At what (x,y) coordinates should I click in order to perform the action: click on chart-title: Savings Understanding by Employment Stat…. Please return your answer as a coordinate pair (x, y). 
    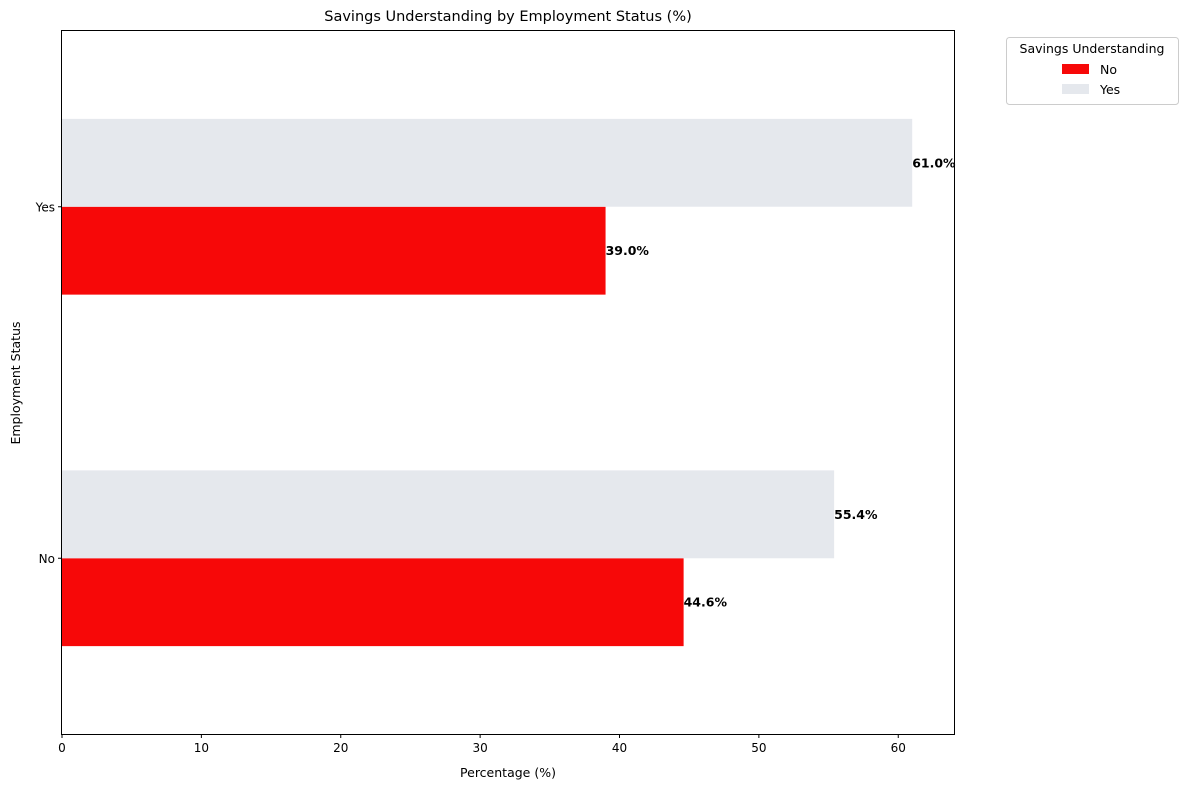
    Looking at the image, I should click on (508, 17).